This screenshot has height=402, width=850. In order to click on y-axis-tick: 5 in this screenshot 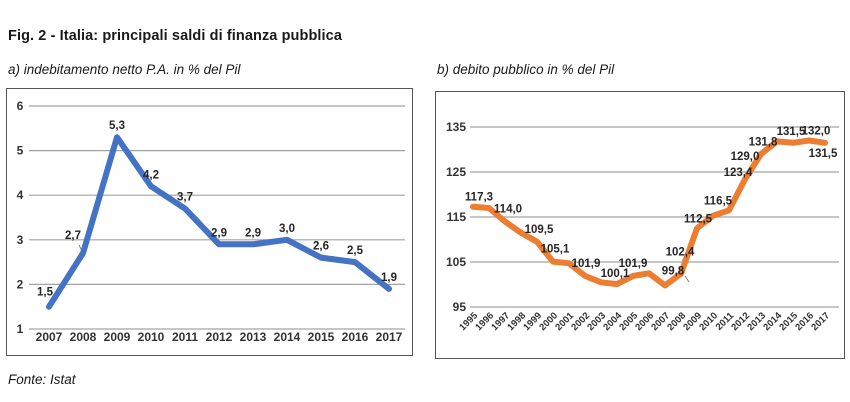, I will do `click(20, 151)`.